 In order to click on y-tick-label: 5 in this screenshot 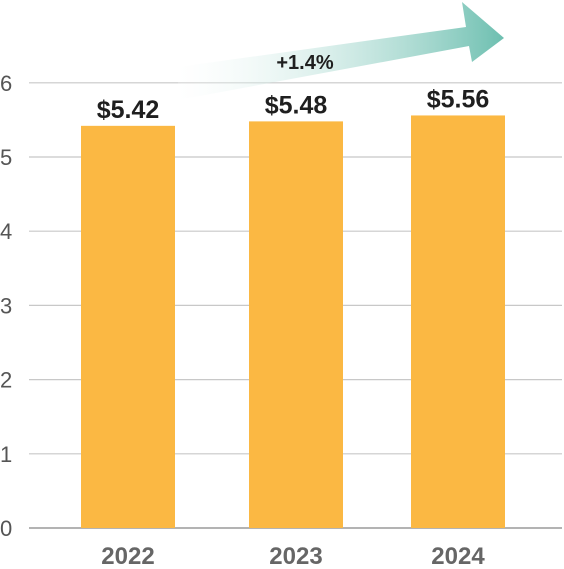, I will do `click(6, 157)`.